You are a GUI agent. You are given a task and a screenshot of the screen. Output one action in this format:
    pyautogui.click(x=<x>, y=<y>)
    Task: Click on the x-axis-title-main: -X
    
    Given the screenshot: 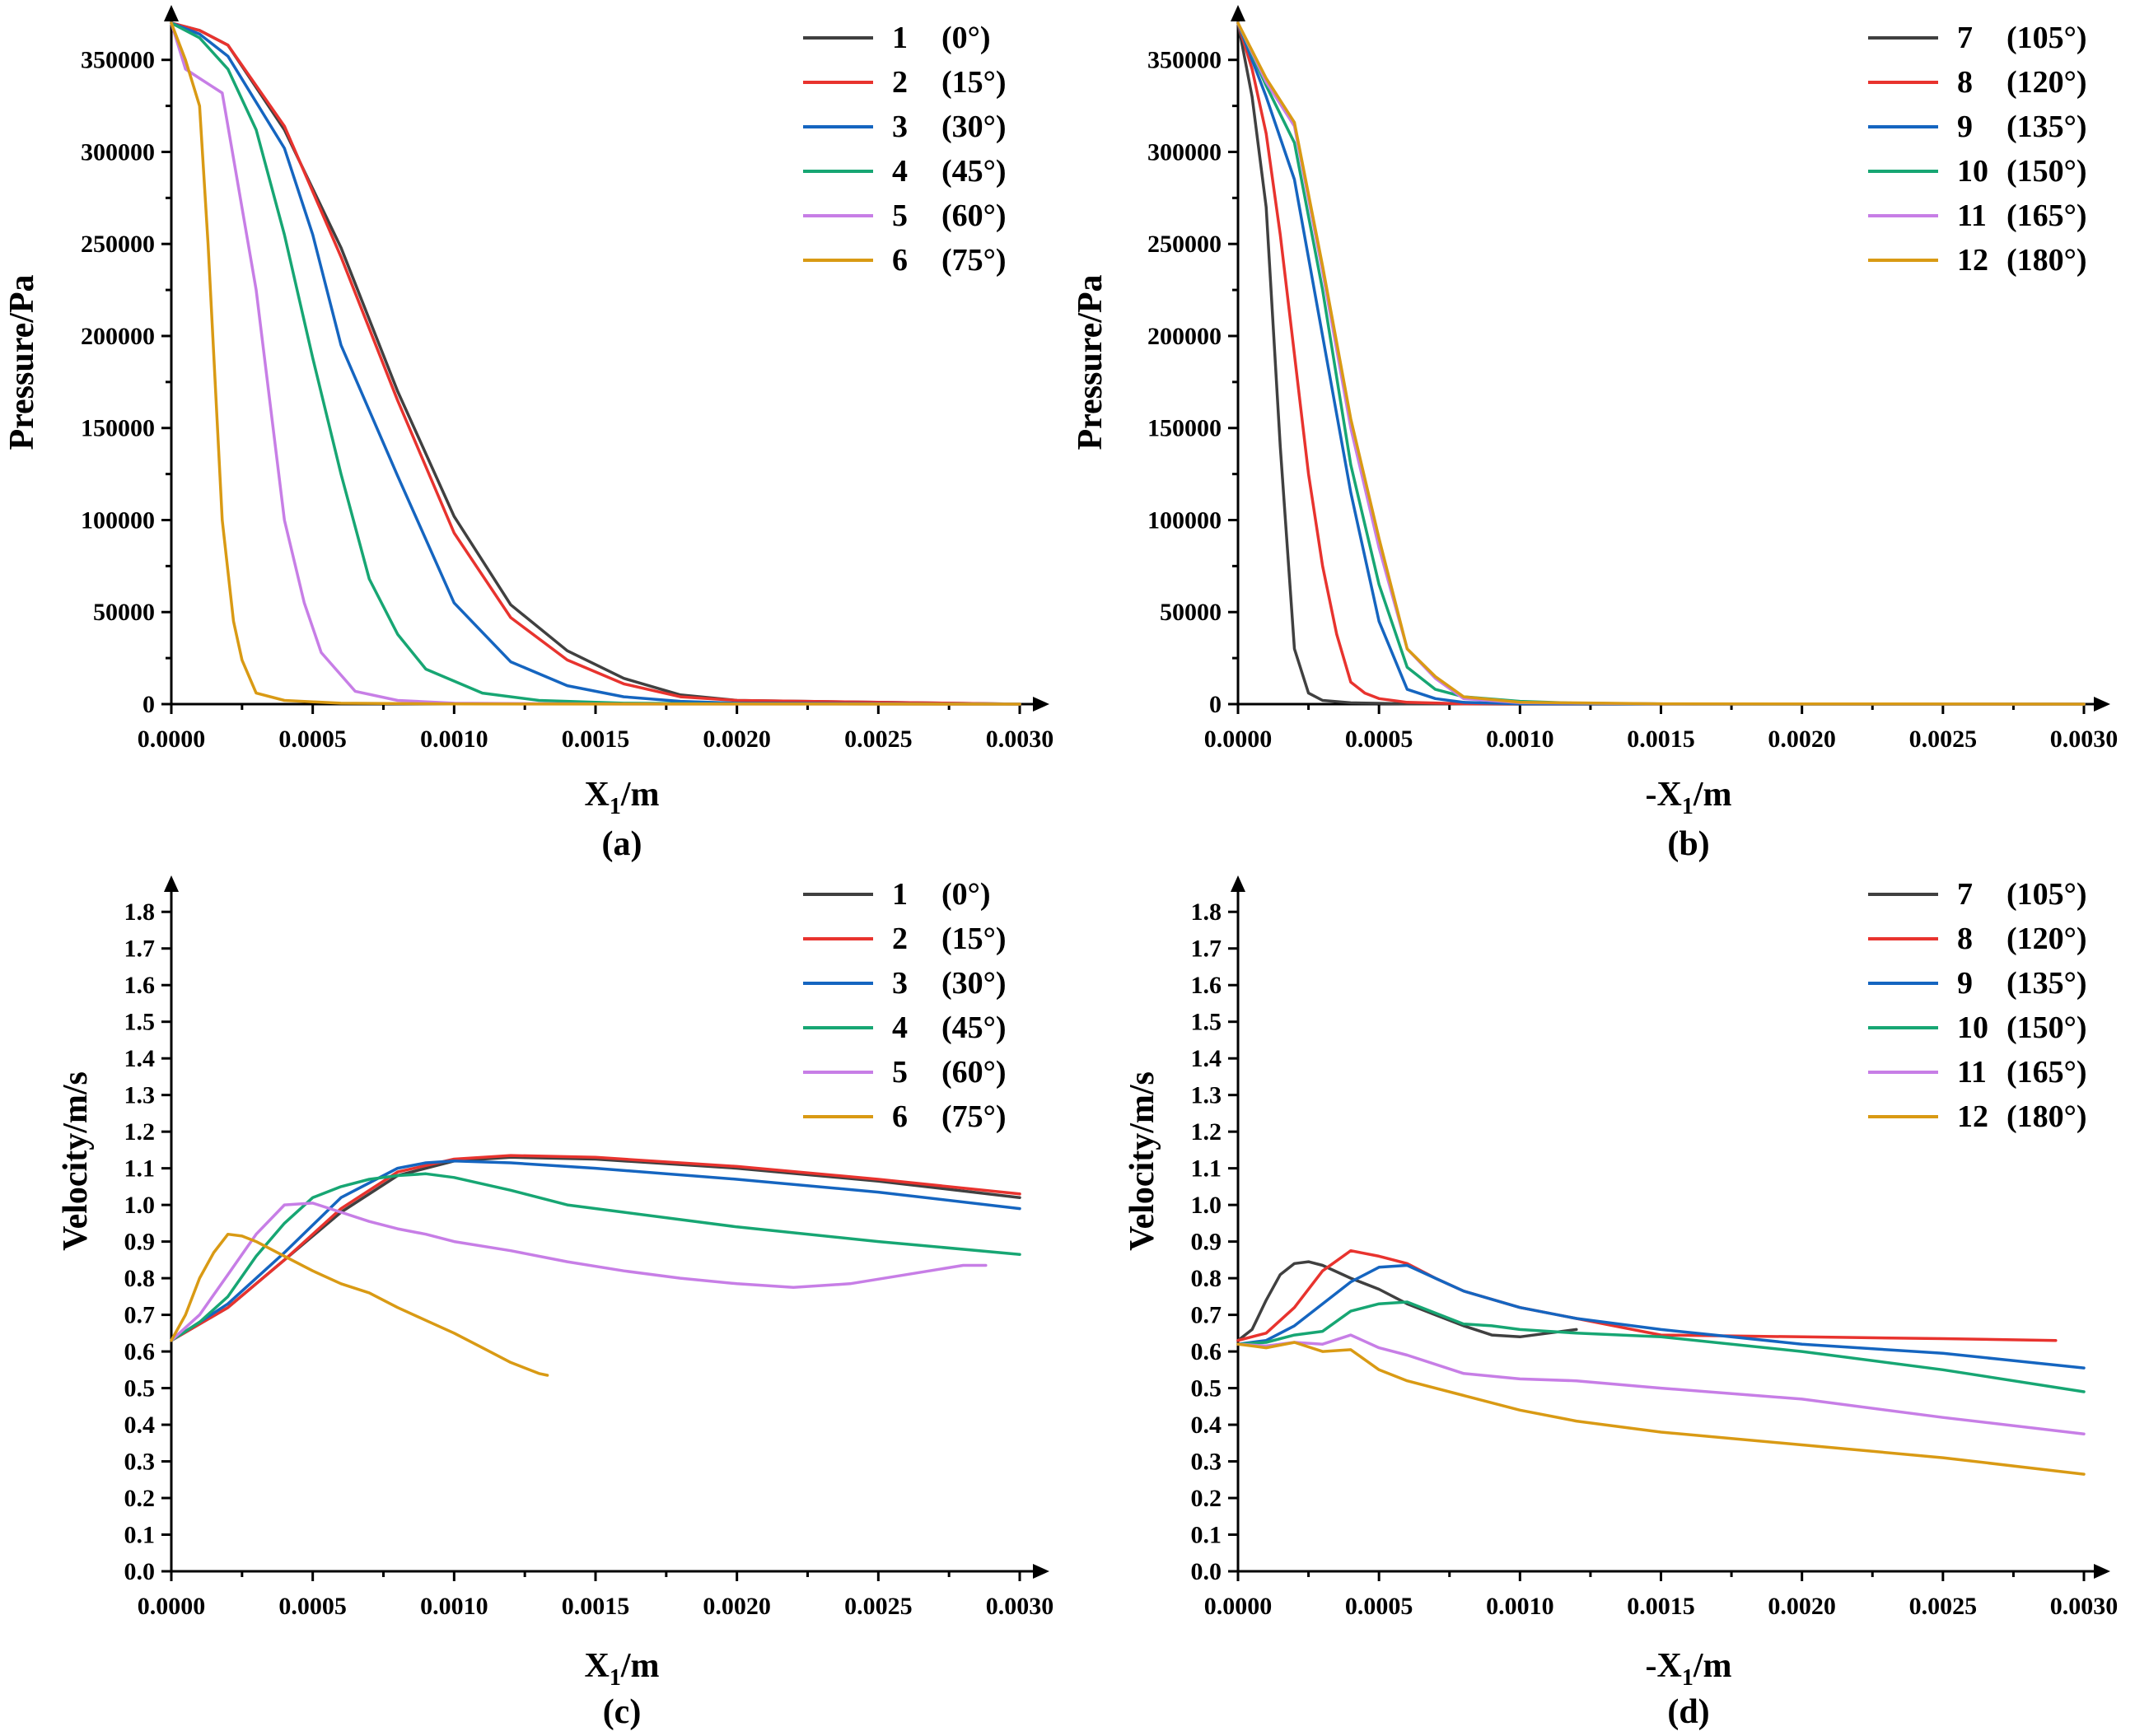 What is the action you would take?
    pyautogui.click(x=1664, y=1666)
    